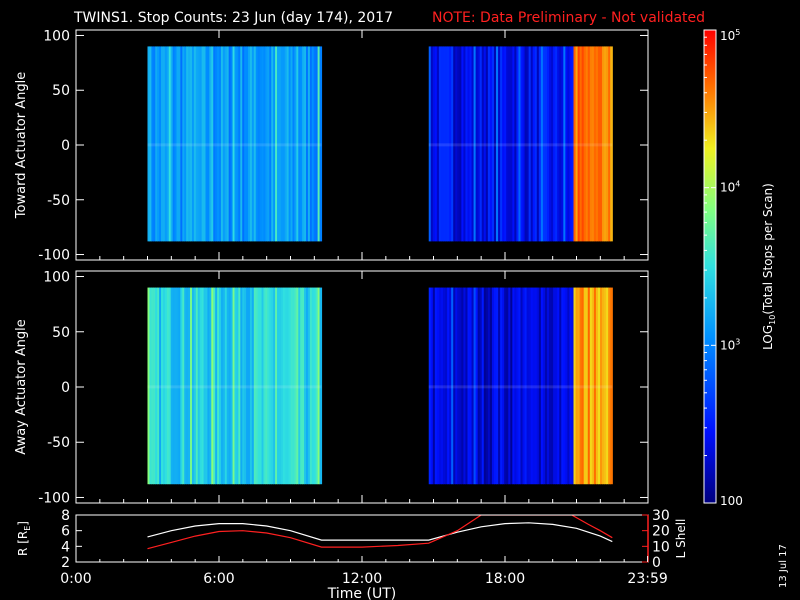  Describe the element at coordinates (54, 256) in the screenshot. I see `y-tick-label: -100` at that location.